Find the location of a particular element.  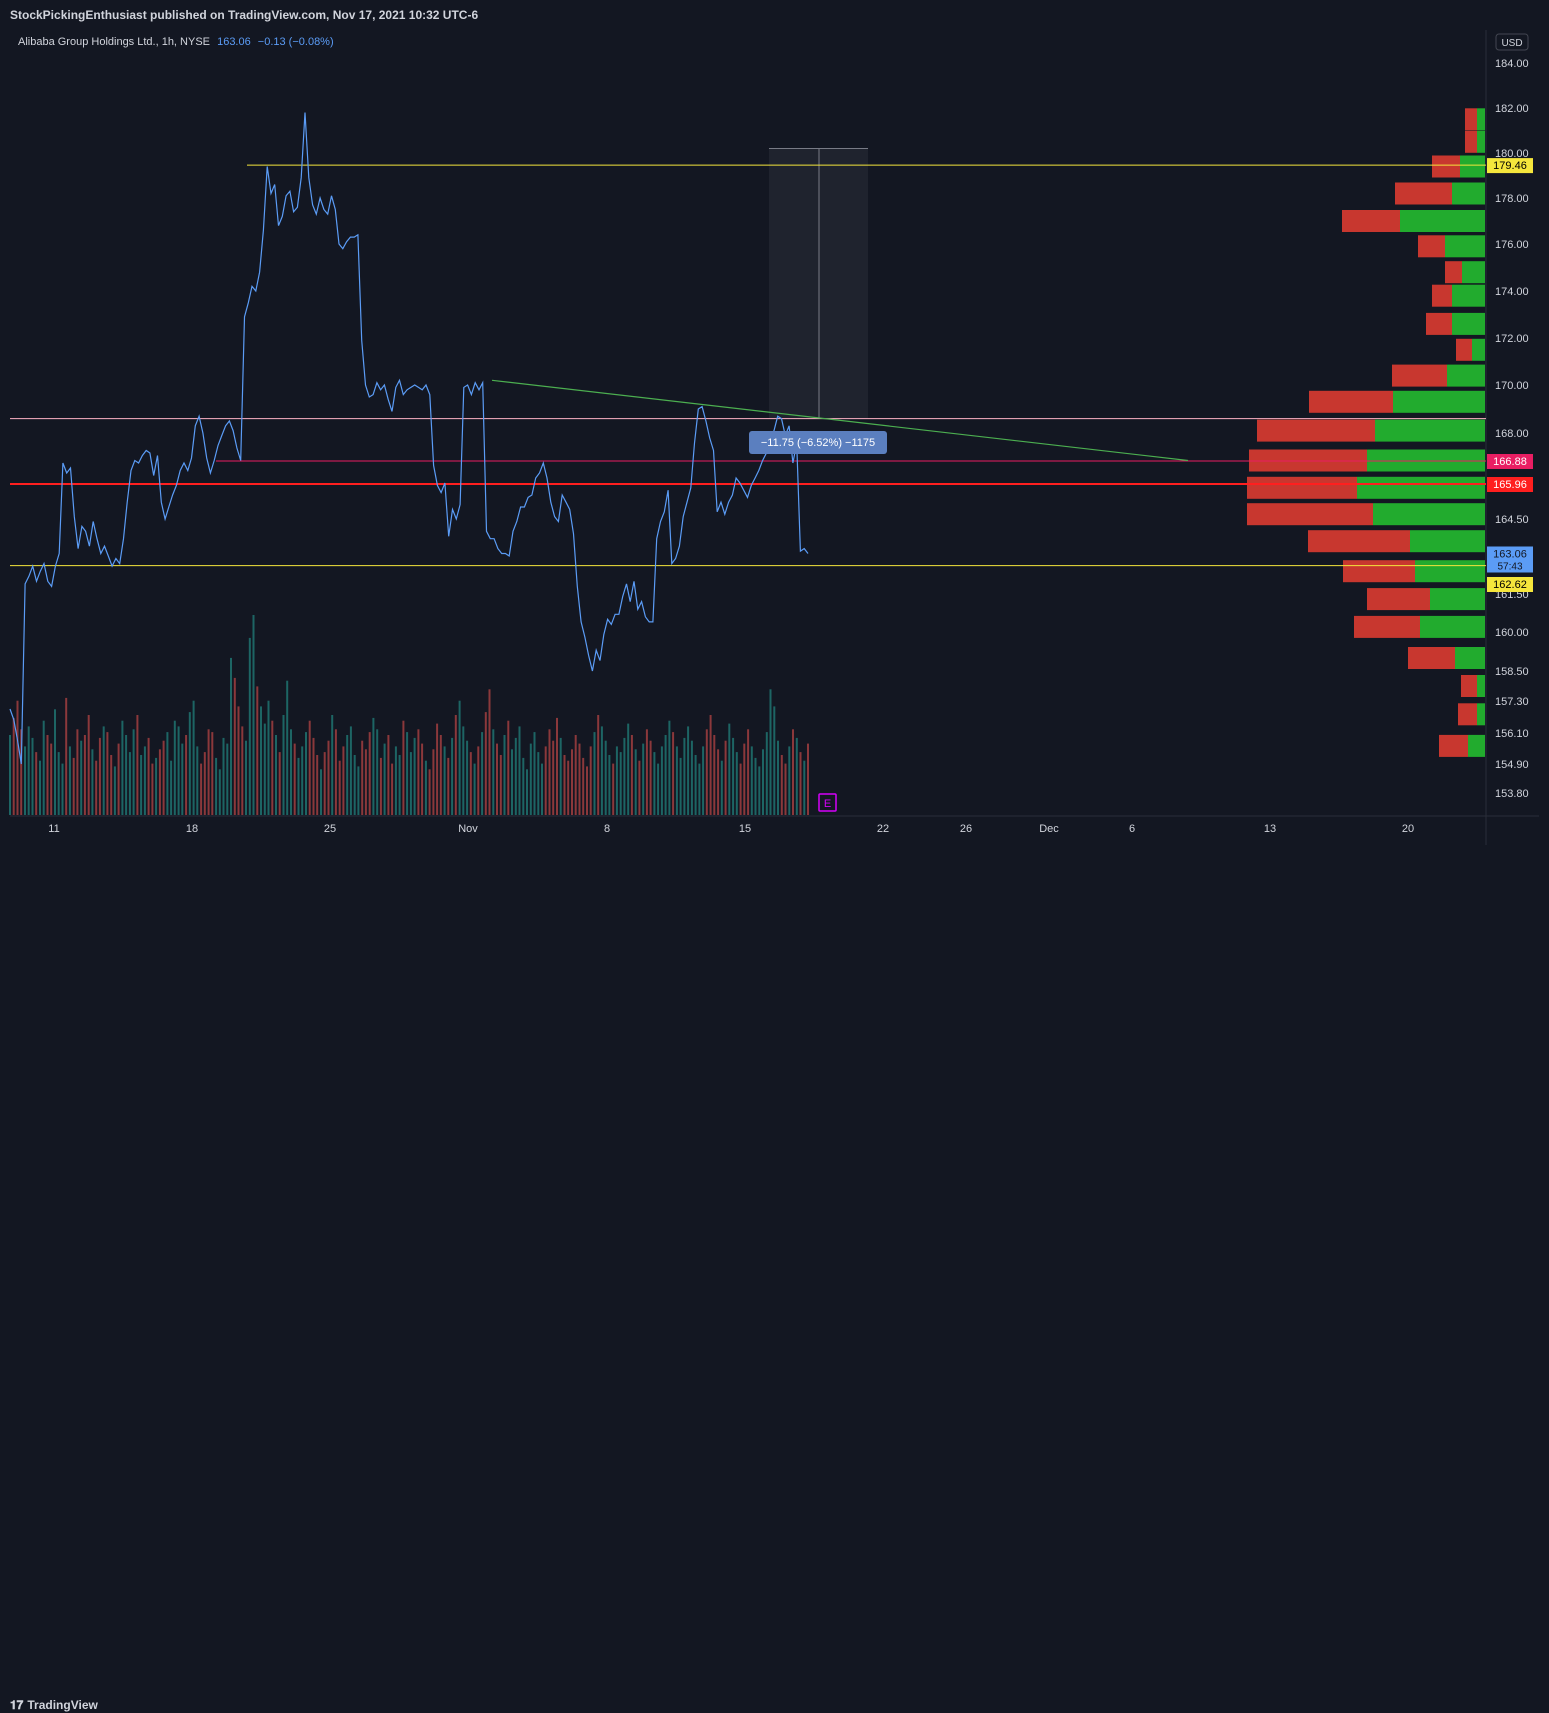

price-badge-label: 179.46 is located at coordinates (1510, 166).